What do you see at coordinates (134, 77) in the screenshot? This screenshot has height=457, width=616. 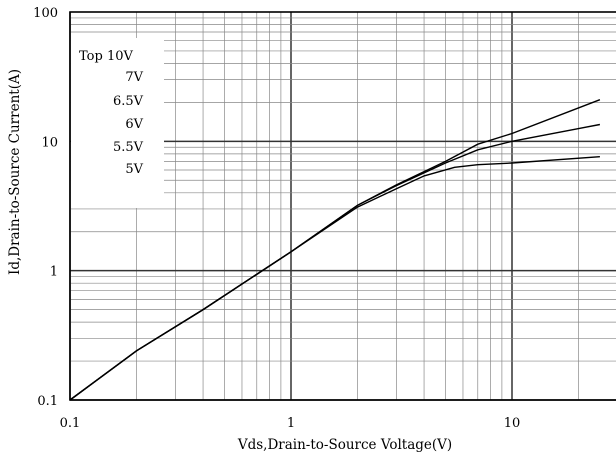 I see `legend-entry-7v: 7V` at bounding box center [134, 77].